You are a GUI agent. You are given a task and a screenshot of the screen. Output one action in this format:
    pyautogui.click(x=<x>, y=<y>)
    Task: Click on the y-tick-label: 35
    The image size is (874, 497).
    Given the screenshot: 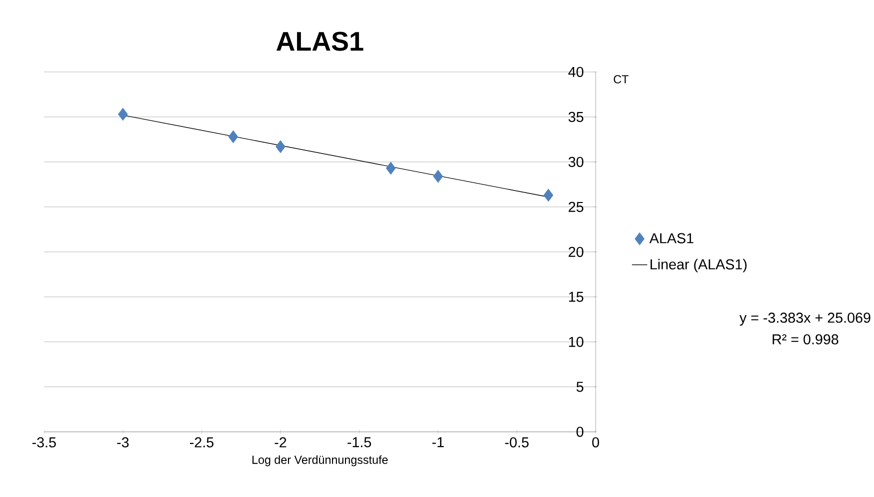 What is the action you would take?
    pyautogui.click(x=576, y=117)
    